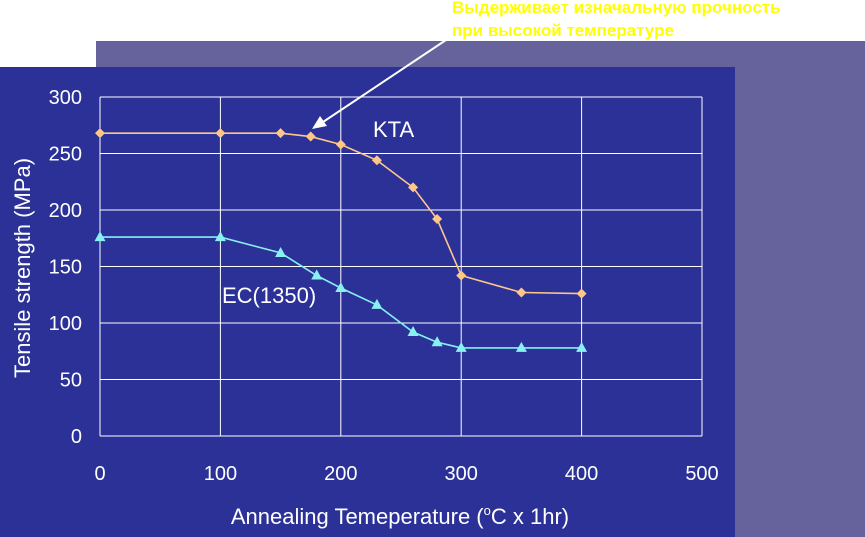 This screenshot has height=537, width=865. Describe the element at coordinates (22, 268) in the screenshot. I see `y-axis-title: Tensile strength (MPa)` at that location.